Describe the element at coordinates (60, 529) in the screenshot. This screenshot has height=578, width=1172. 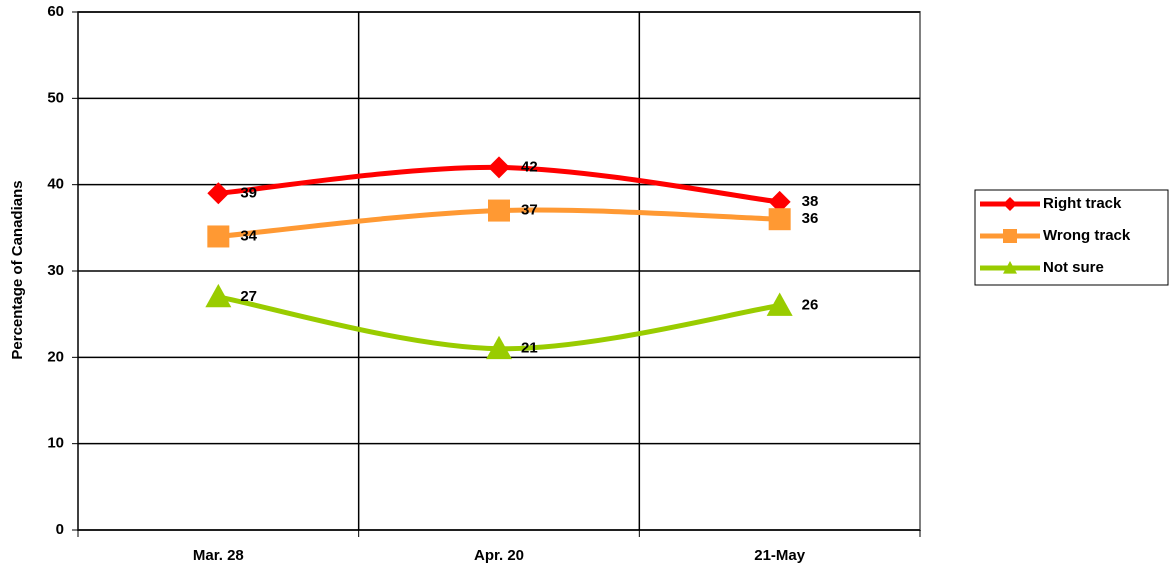
I see `y-tick-label: 0` at that location.